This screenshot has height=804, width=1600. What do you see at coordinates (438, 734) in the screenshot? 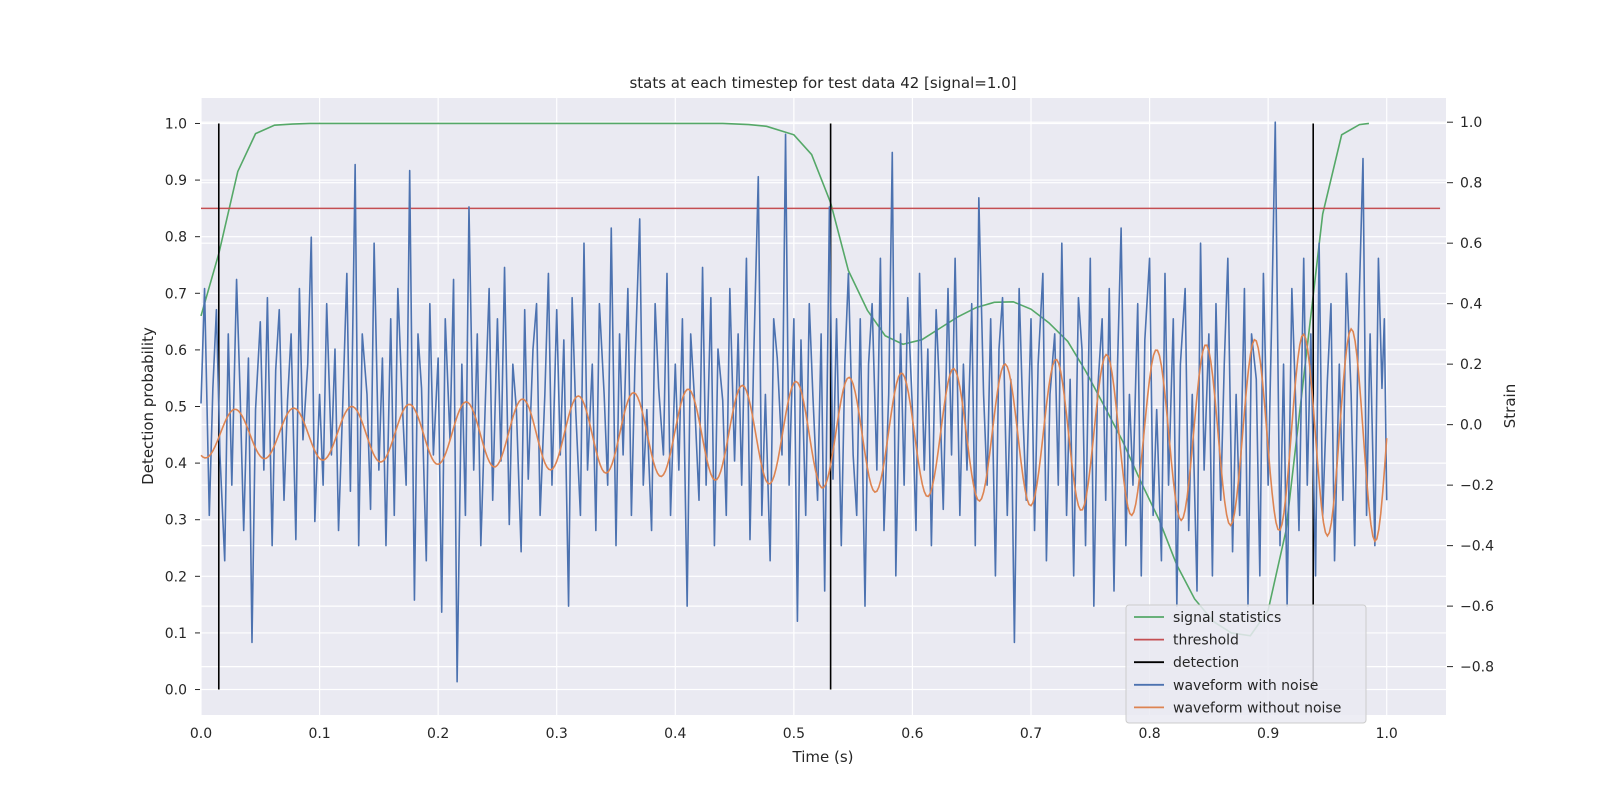
I see `x-tick-label: 0.2` at bounding box center [438, 734].